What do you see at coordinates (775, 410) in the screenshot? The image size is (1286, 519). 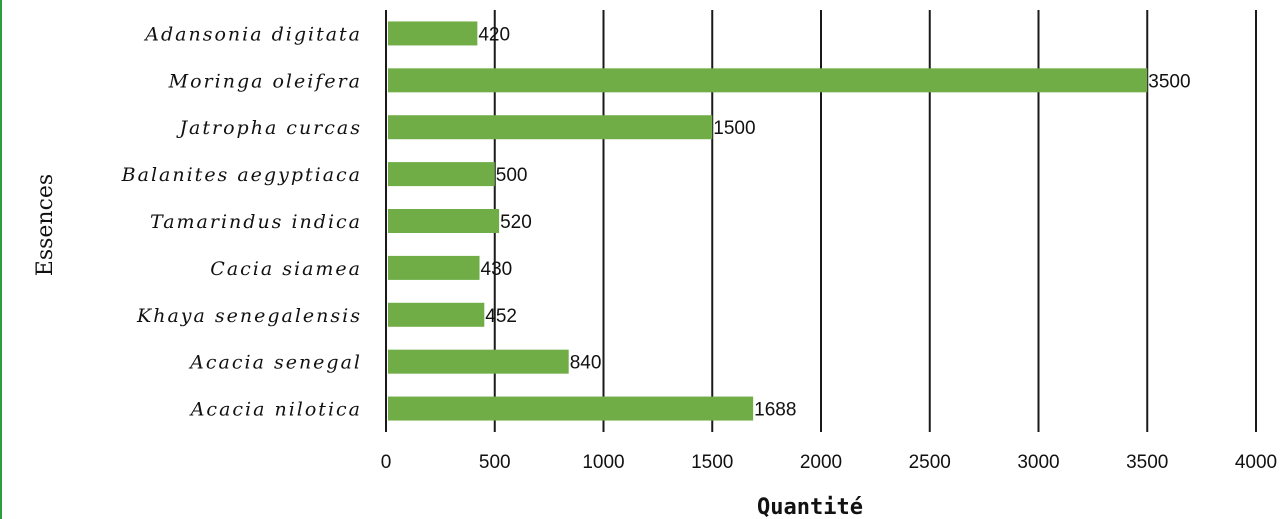 I see `data-label: 1688` at bounding box center [775, 410].